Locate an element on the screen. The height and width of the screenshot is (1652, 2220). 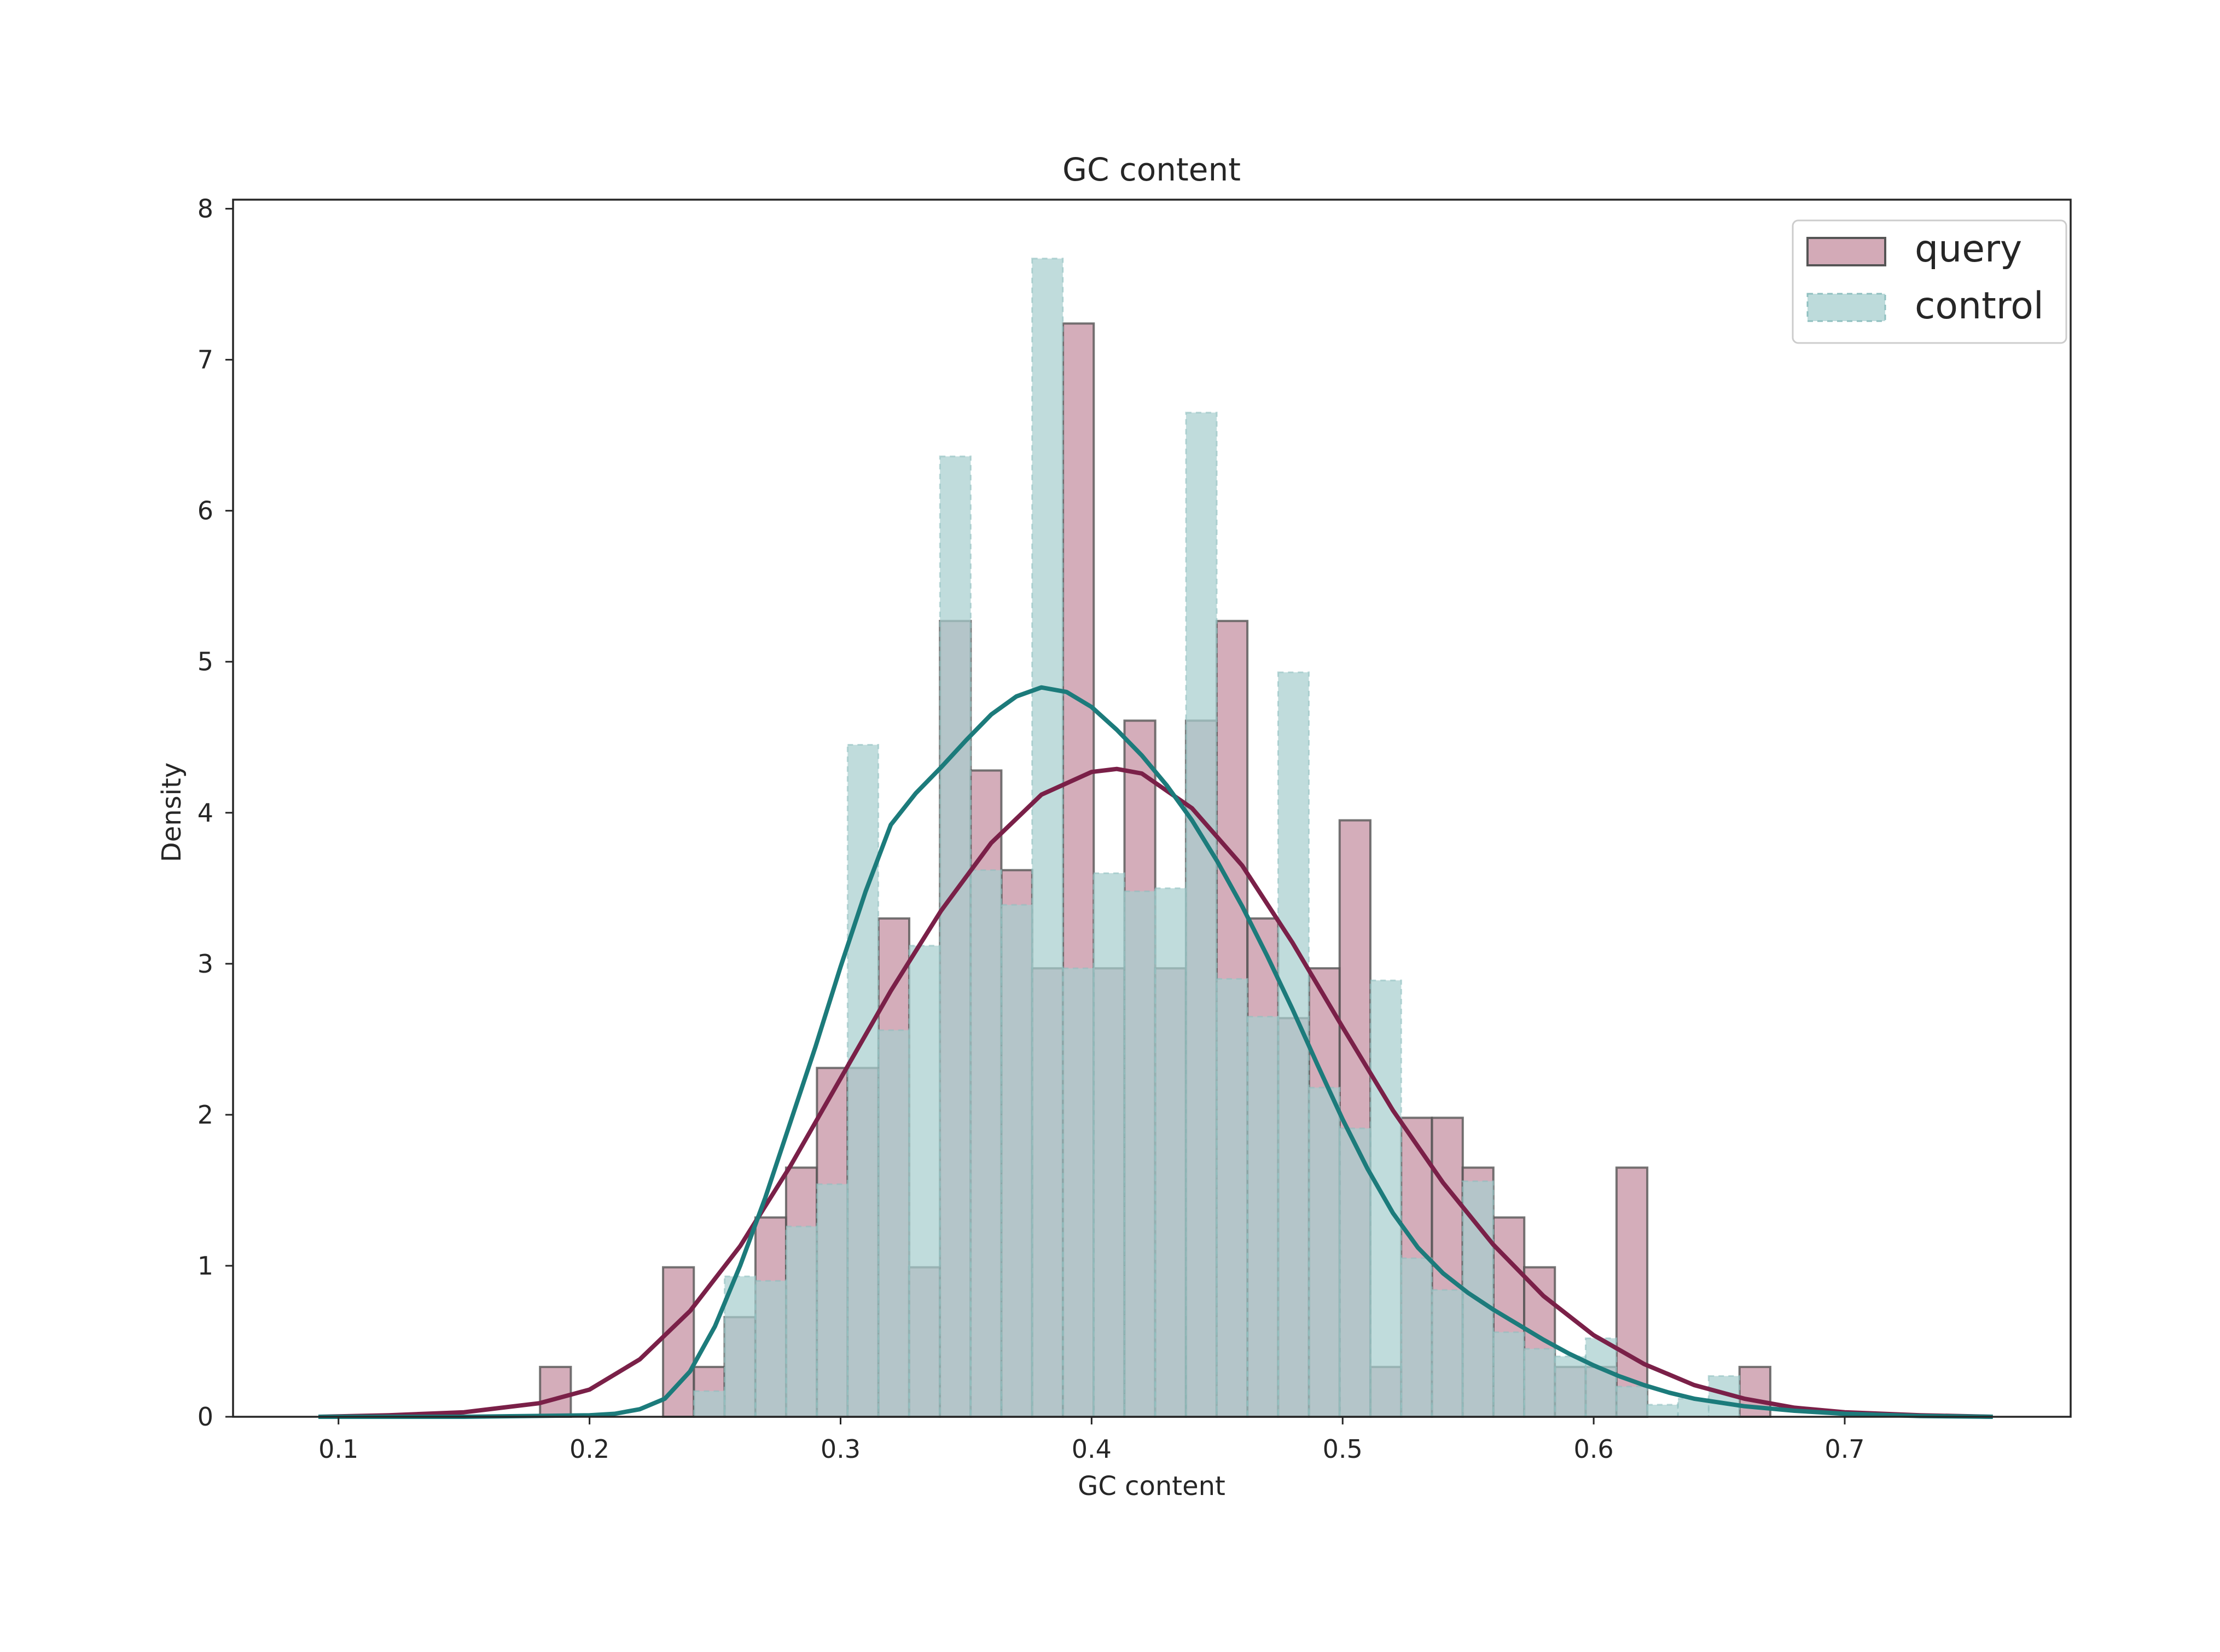
x-tick-label: 0.4 is located at coordinates (1092, 1449).